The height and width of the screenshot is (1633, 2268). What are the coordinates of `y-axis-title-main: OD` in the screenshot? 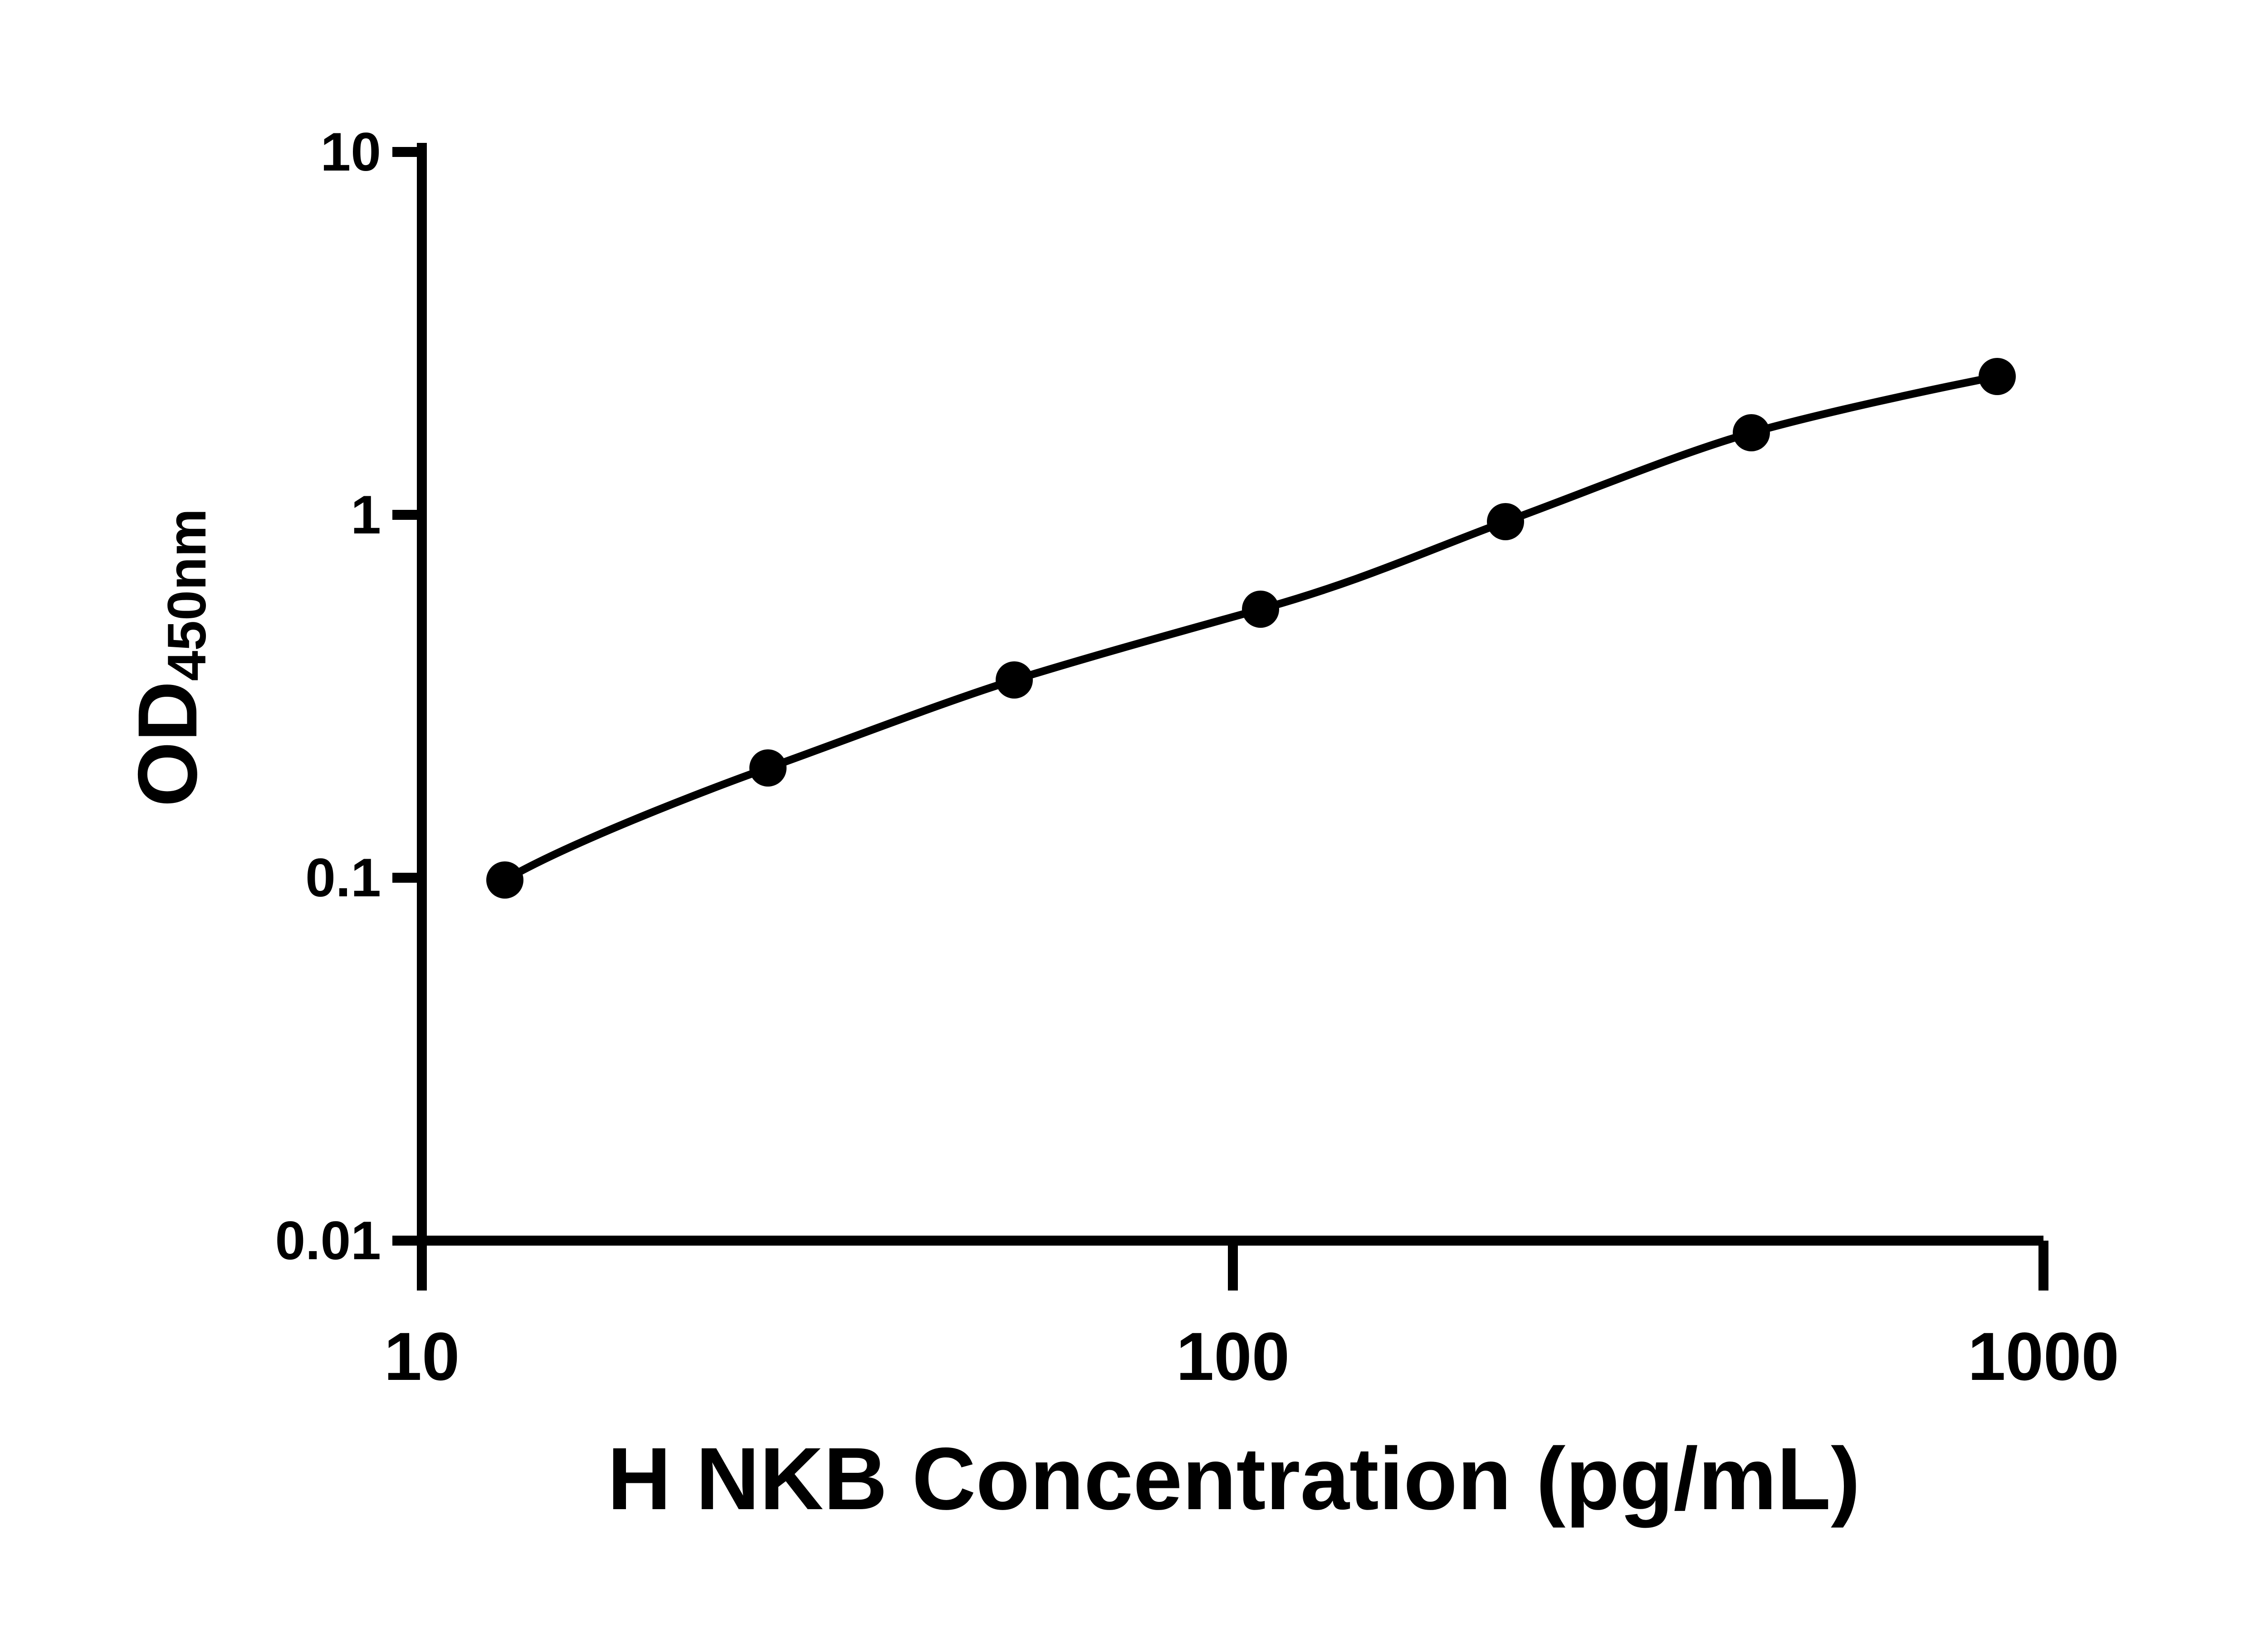 It's located at (168, 744).